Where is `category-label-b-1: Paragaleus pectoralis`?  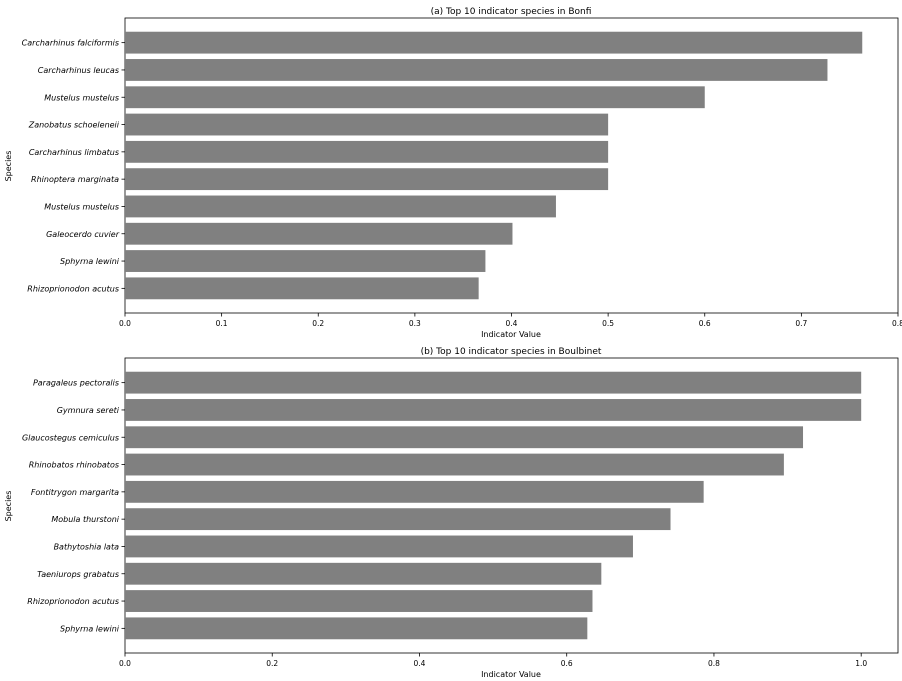 category-label-b-1: Paragaleus pectoralis is located at coordinates (76, 383).